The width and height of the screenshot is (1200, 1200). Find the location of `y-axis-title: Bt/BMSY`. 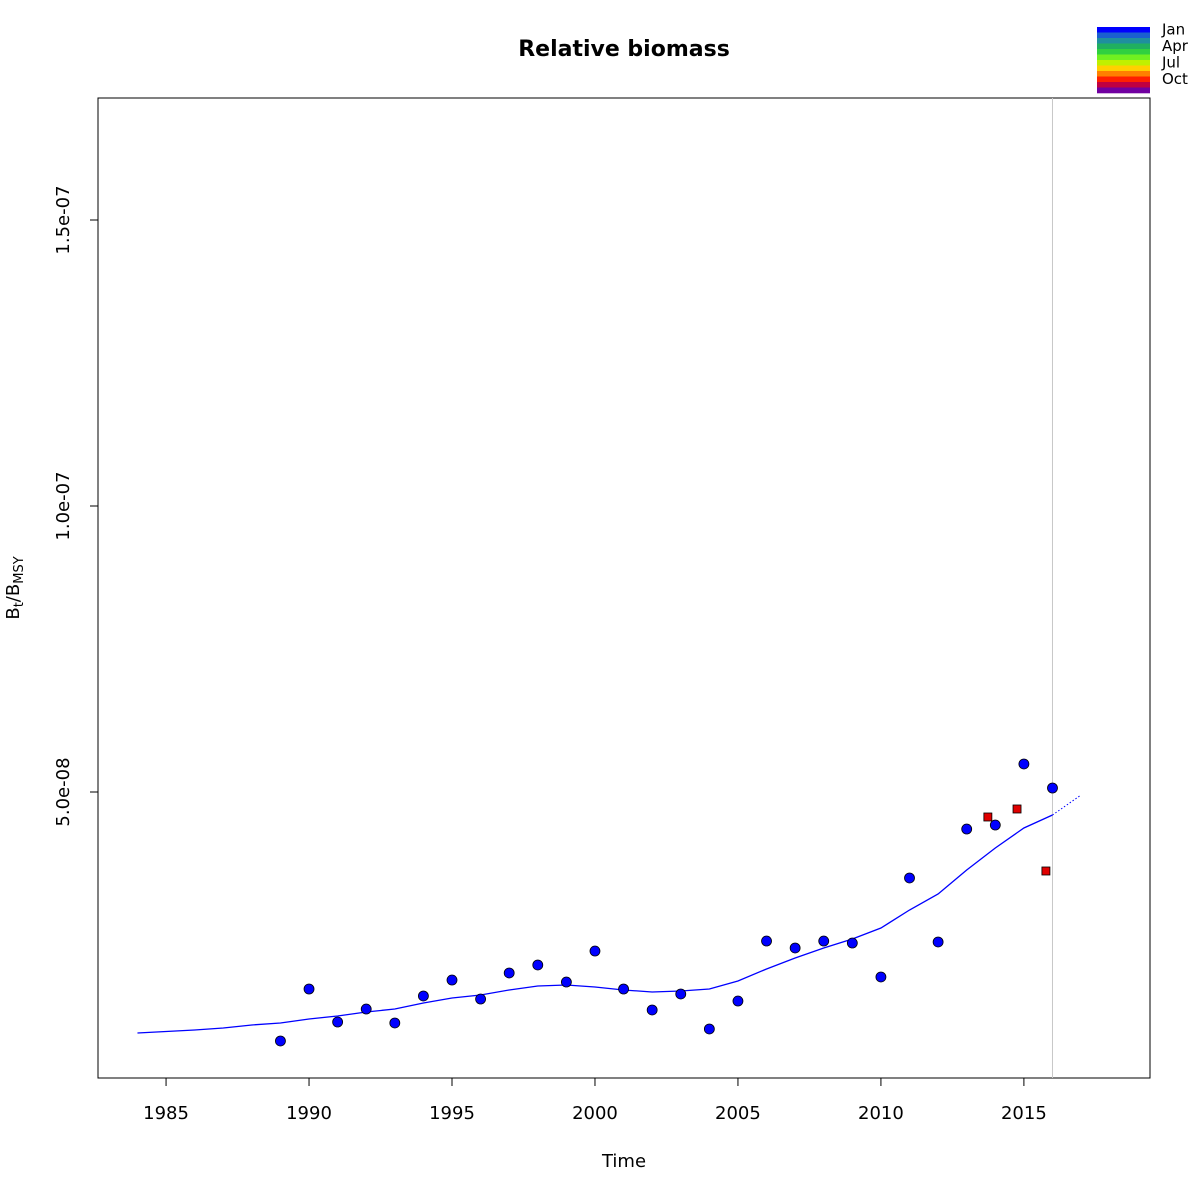

y-axis-title: Bt/BMSY is located at coordinates (15, 587).